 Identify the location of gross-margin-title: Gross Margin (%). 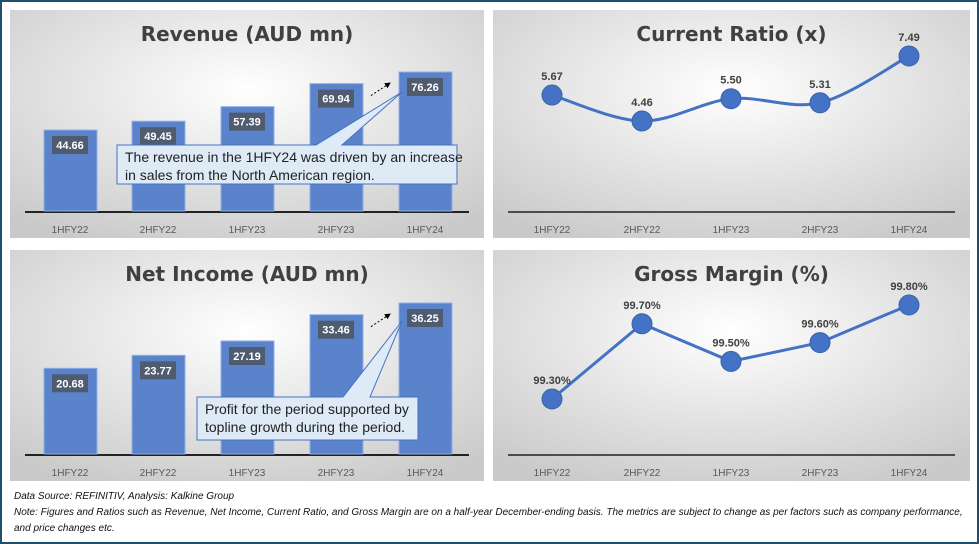
(731, 274).